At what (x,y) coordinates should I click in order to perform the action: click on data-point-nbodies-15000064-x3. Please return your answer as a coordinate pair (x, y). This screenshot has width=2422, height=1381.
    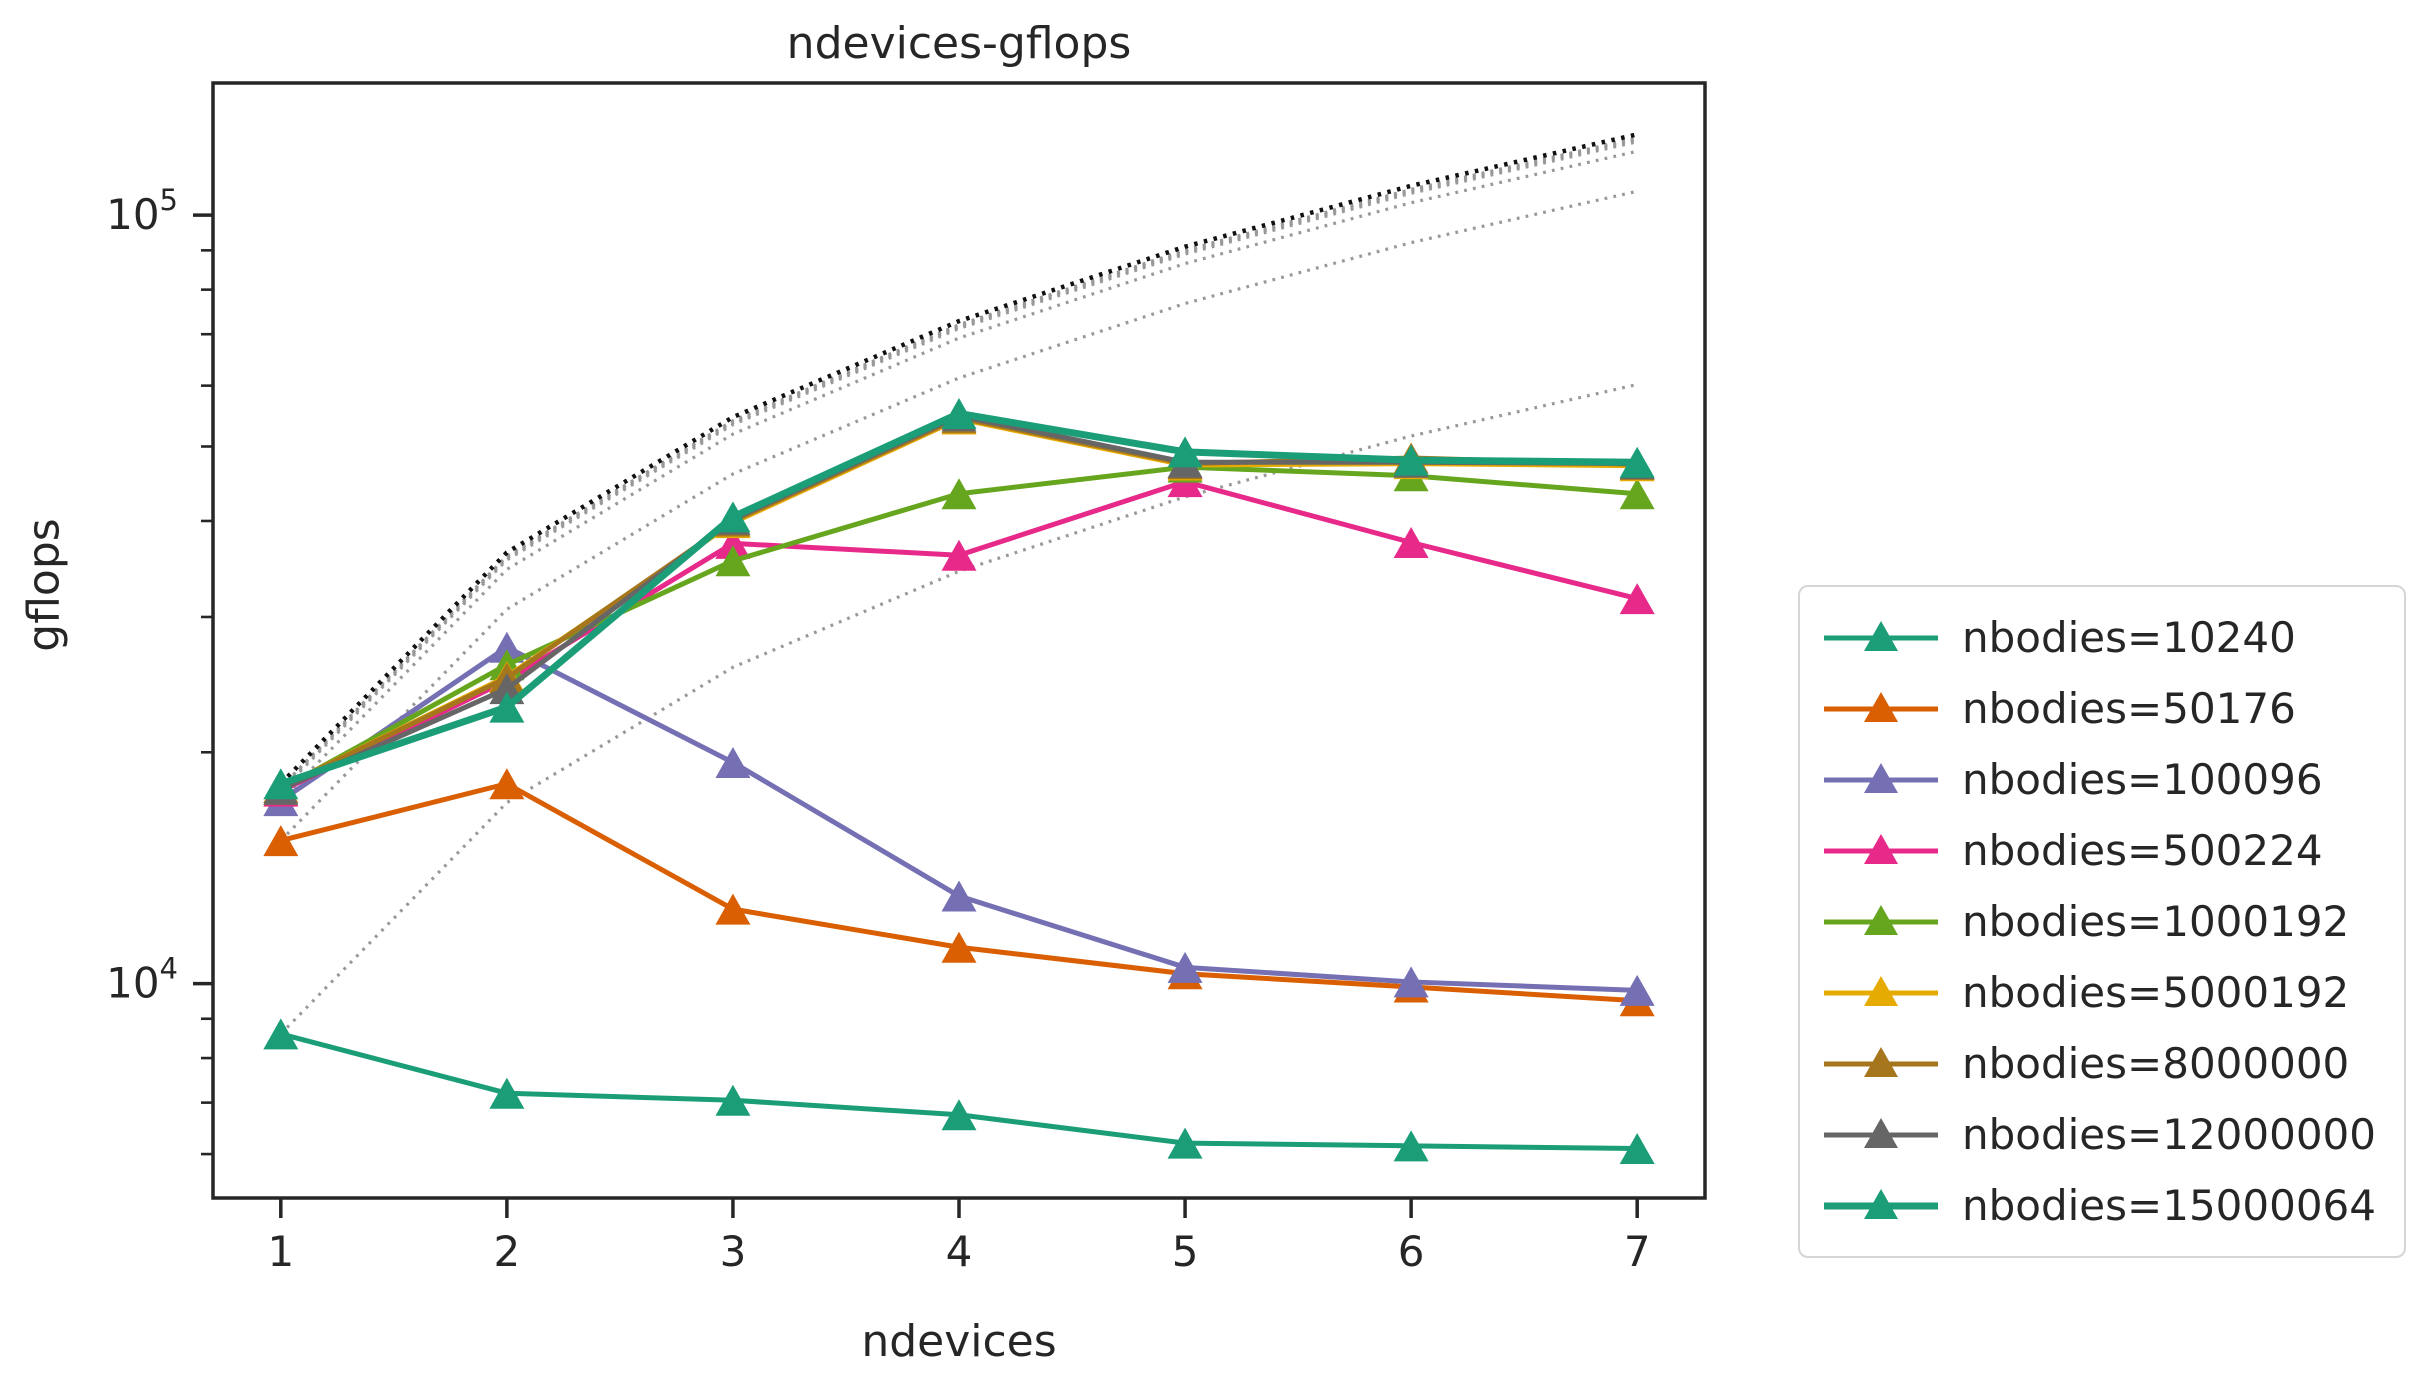
    Looking at the image, I should click on (733, 517).